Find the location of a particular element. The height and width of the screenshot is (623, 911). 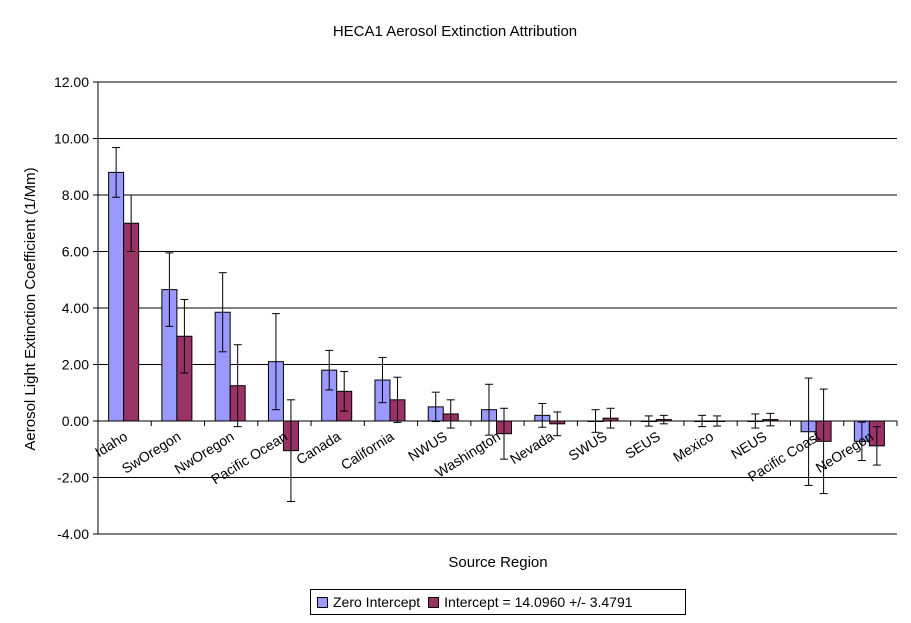

legend-item-series-2: Intercept = 14.0960 +/- 3.4791 is located at coordinates (530, 602).